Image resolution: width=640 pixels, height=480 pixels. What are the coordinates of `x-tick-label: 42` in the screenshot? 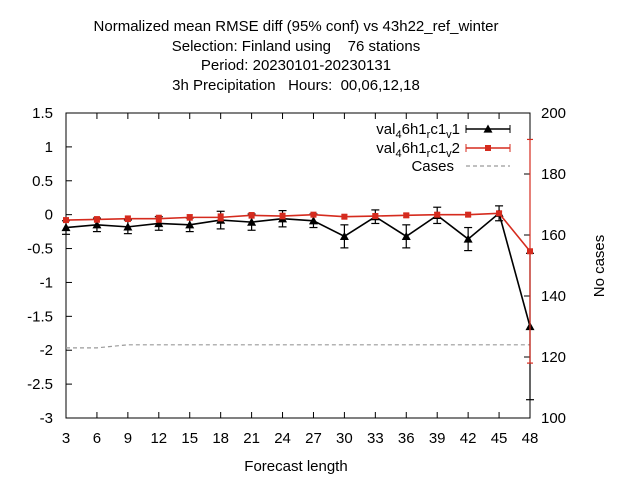 It's located at (468, 438).